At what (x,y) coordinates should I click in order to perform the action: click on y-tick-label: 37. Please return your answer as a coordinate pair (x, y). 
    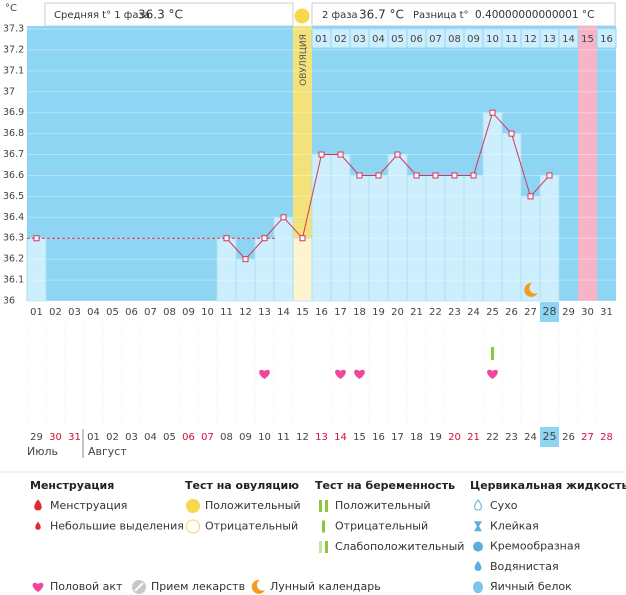
    Looking at the image, I should click on (9, 91).